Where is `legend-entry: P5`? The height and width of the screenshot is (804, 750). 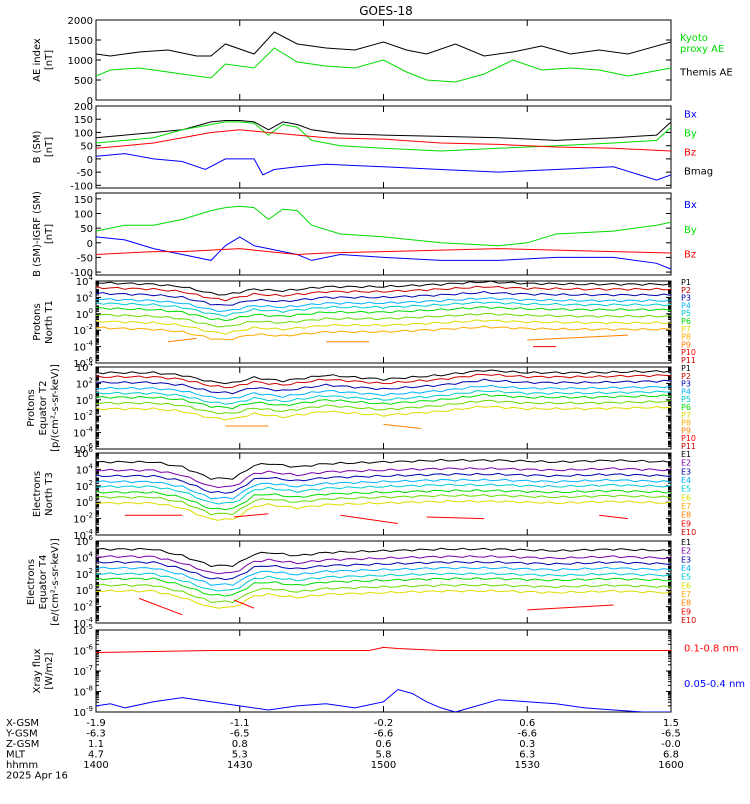 legend-entry: P5 is located at coordinates (686, 399).